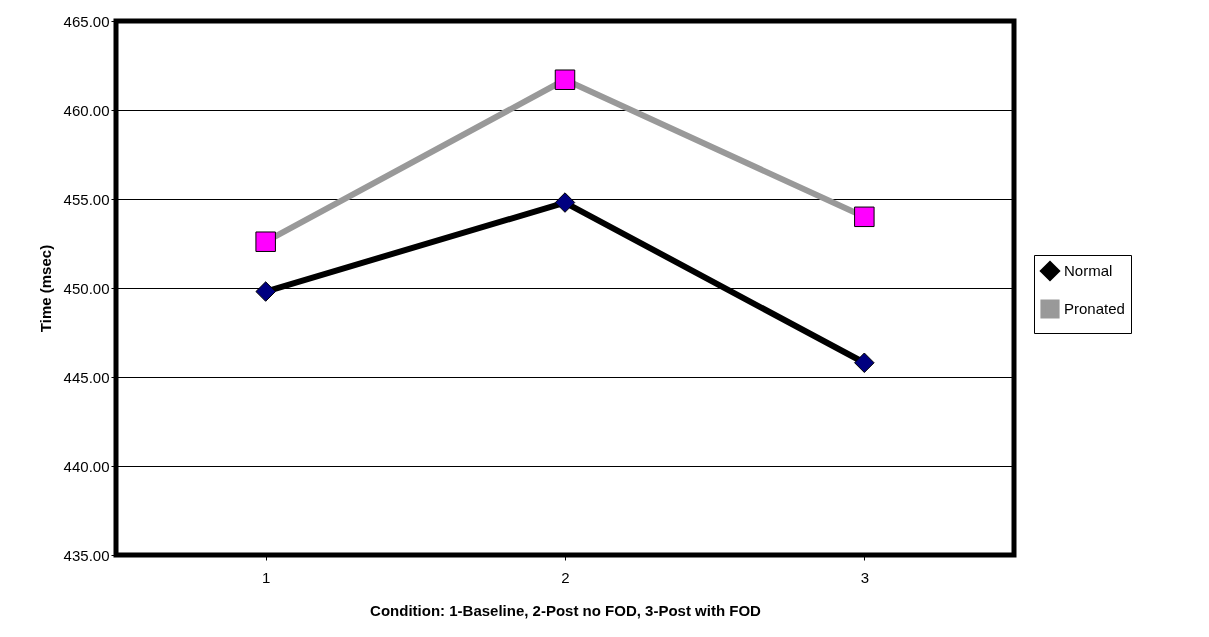 Image resolution: width=1209 pixels, height=637 pixels. I want to click on y-tick-label: 450.00, so click(86, 288).